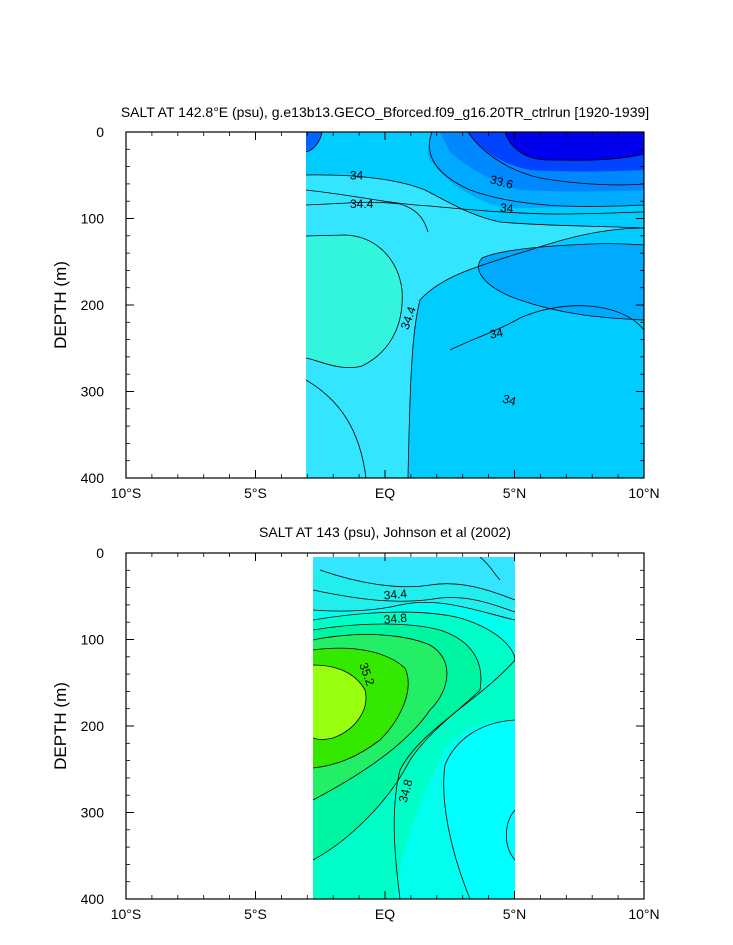 The height and width of the screenshot is (945, 733). Describe the element at coordinates (60, 726) in the screenshot. I see `y-axis-label-observation: DEPTH (m)` at that location.